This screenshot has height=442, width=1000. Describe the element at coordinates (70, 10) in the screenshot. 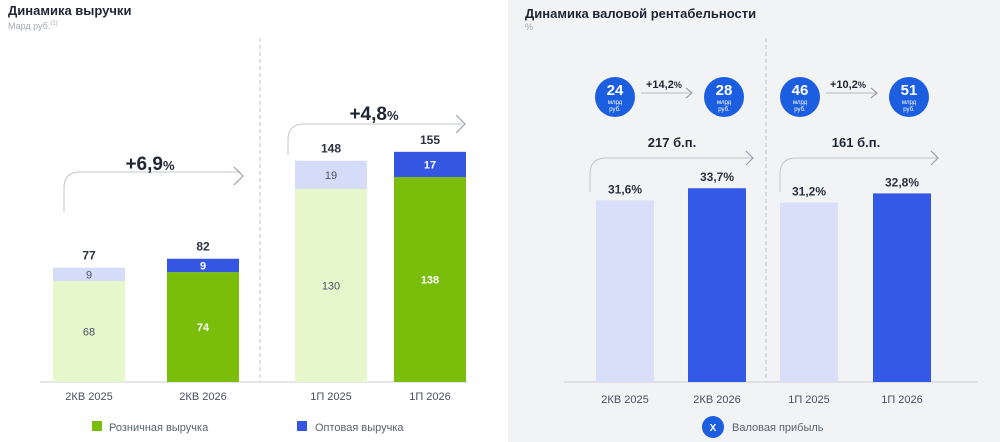

I see `revenue-chart-title: Динамика выручки` at that location.